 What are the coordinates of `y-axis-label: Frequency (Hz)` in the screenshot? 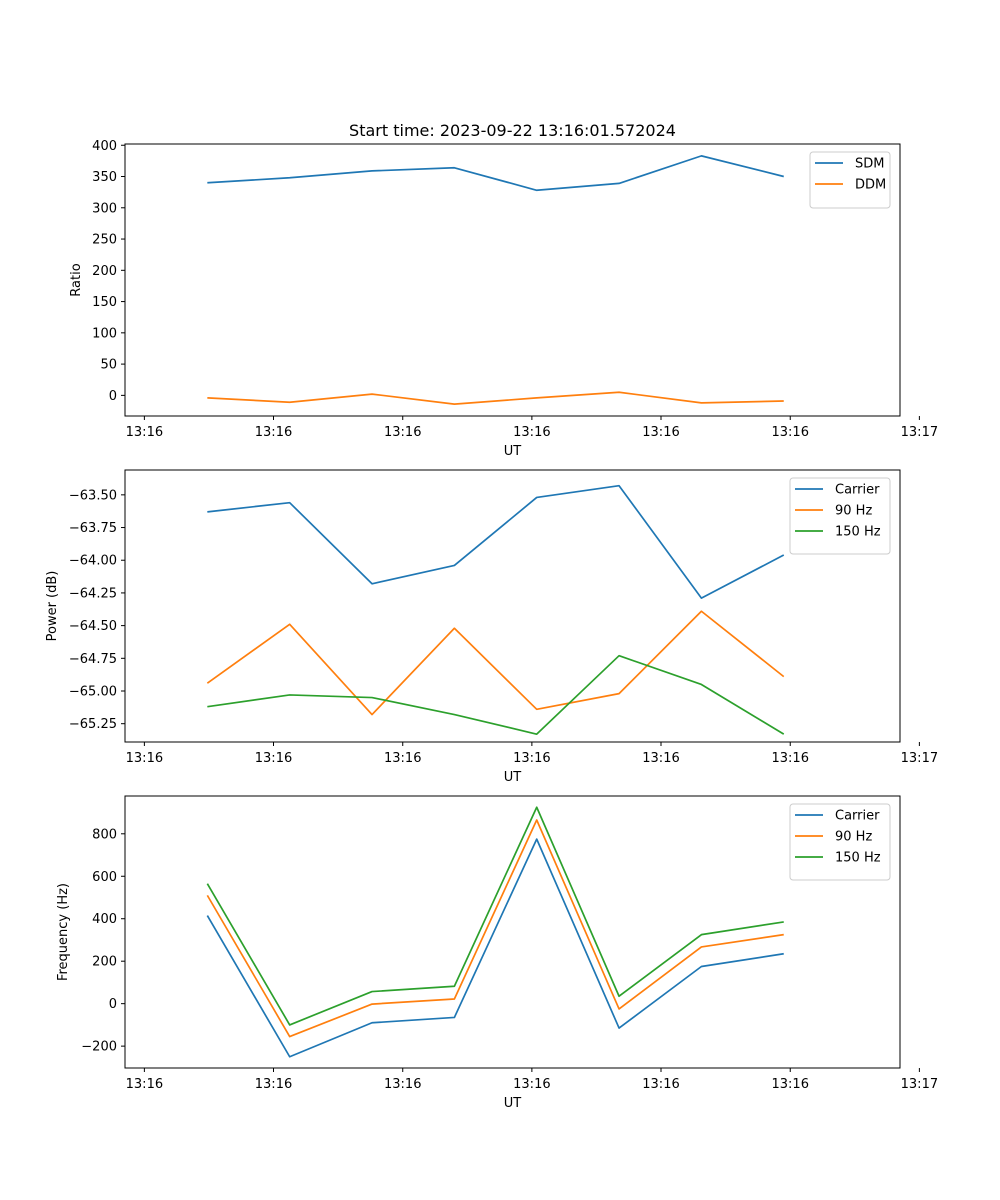 It's located at (63, 932).